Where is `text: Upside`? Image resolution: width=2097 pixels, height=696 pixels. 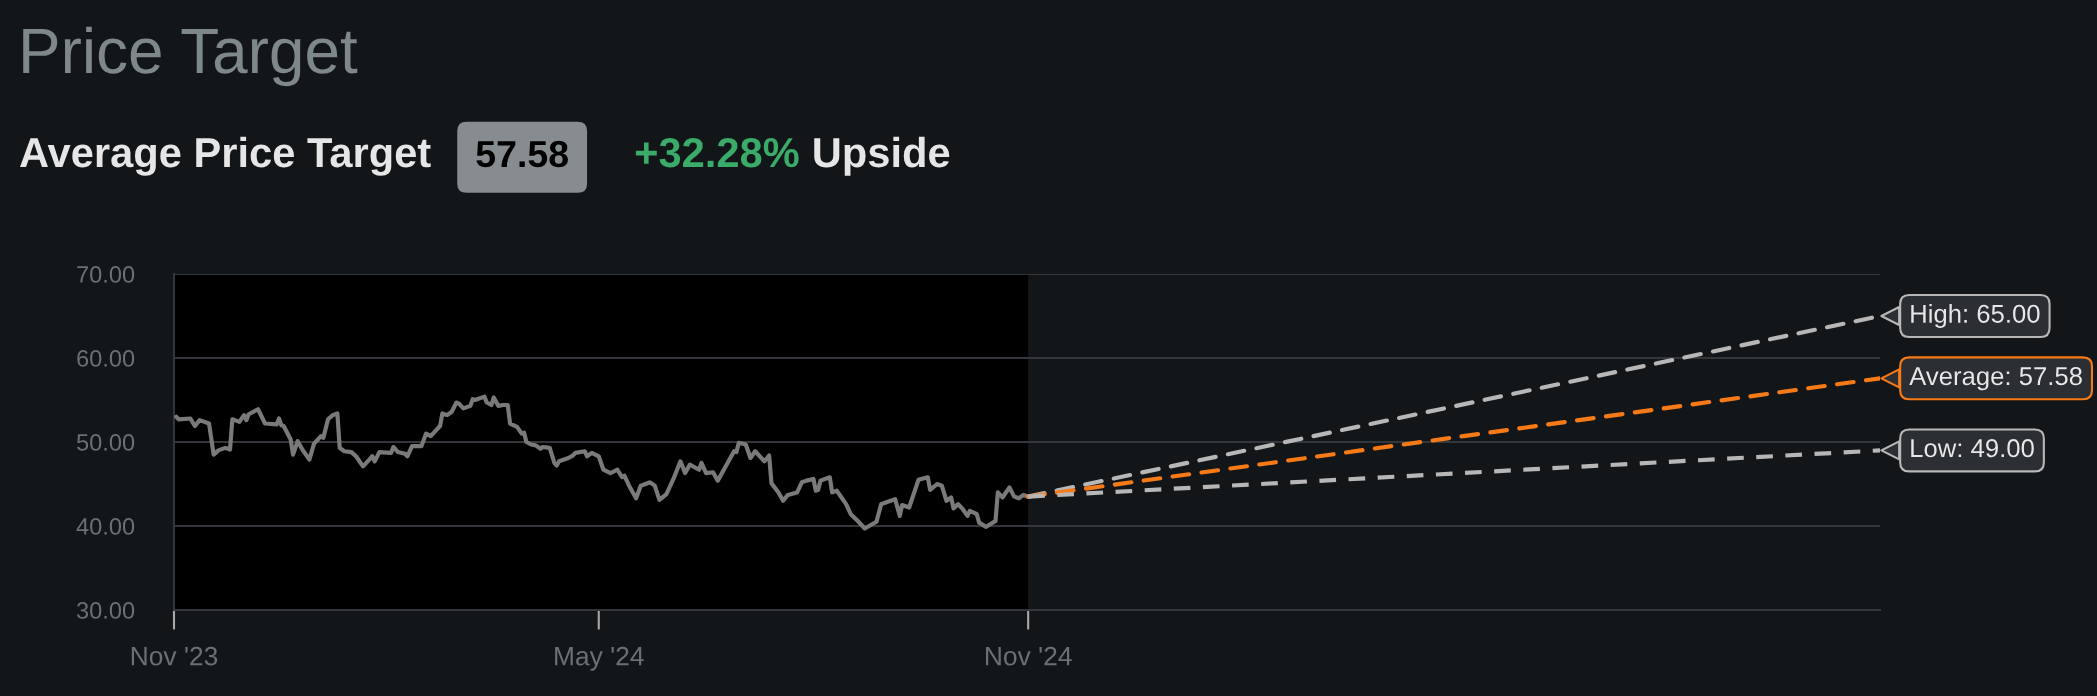
text: Upside is located at coordinates (882, 156).